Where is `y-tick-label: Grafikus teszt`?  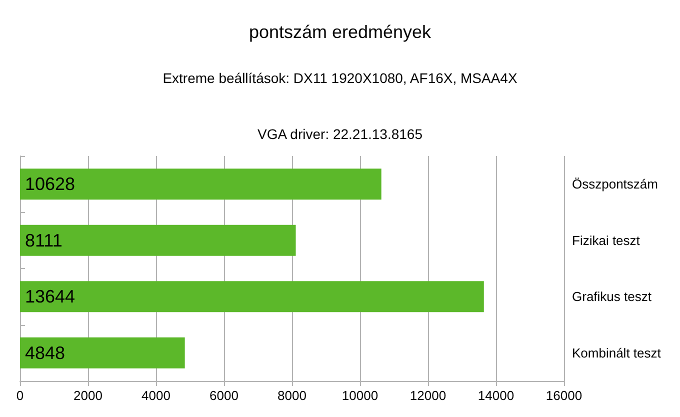 y-tick-label: Grafikus teszt is located at coordinates (612, 296).